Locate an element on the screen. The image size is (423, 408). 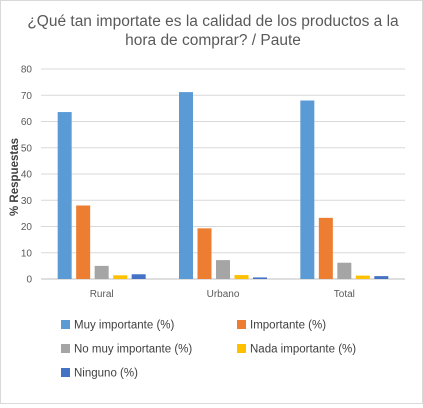
y-axis-label: % Respuestas is located at coordinates (15, 177).